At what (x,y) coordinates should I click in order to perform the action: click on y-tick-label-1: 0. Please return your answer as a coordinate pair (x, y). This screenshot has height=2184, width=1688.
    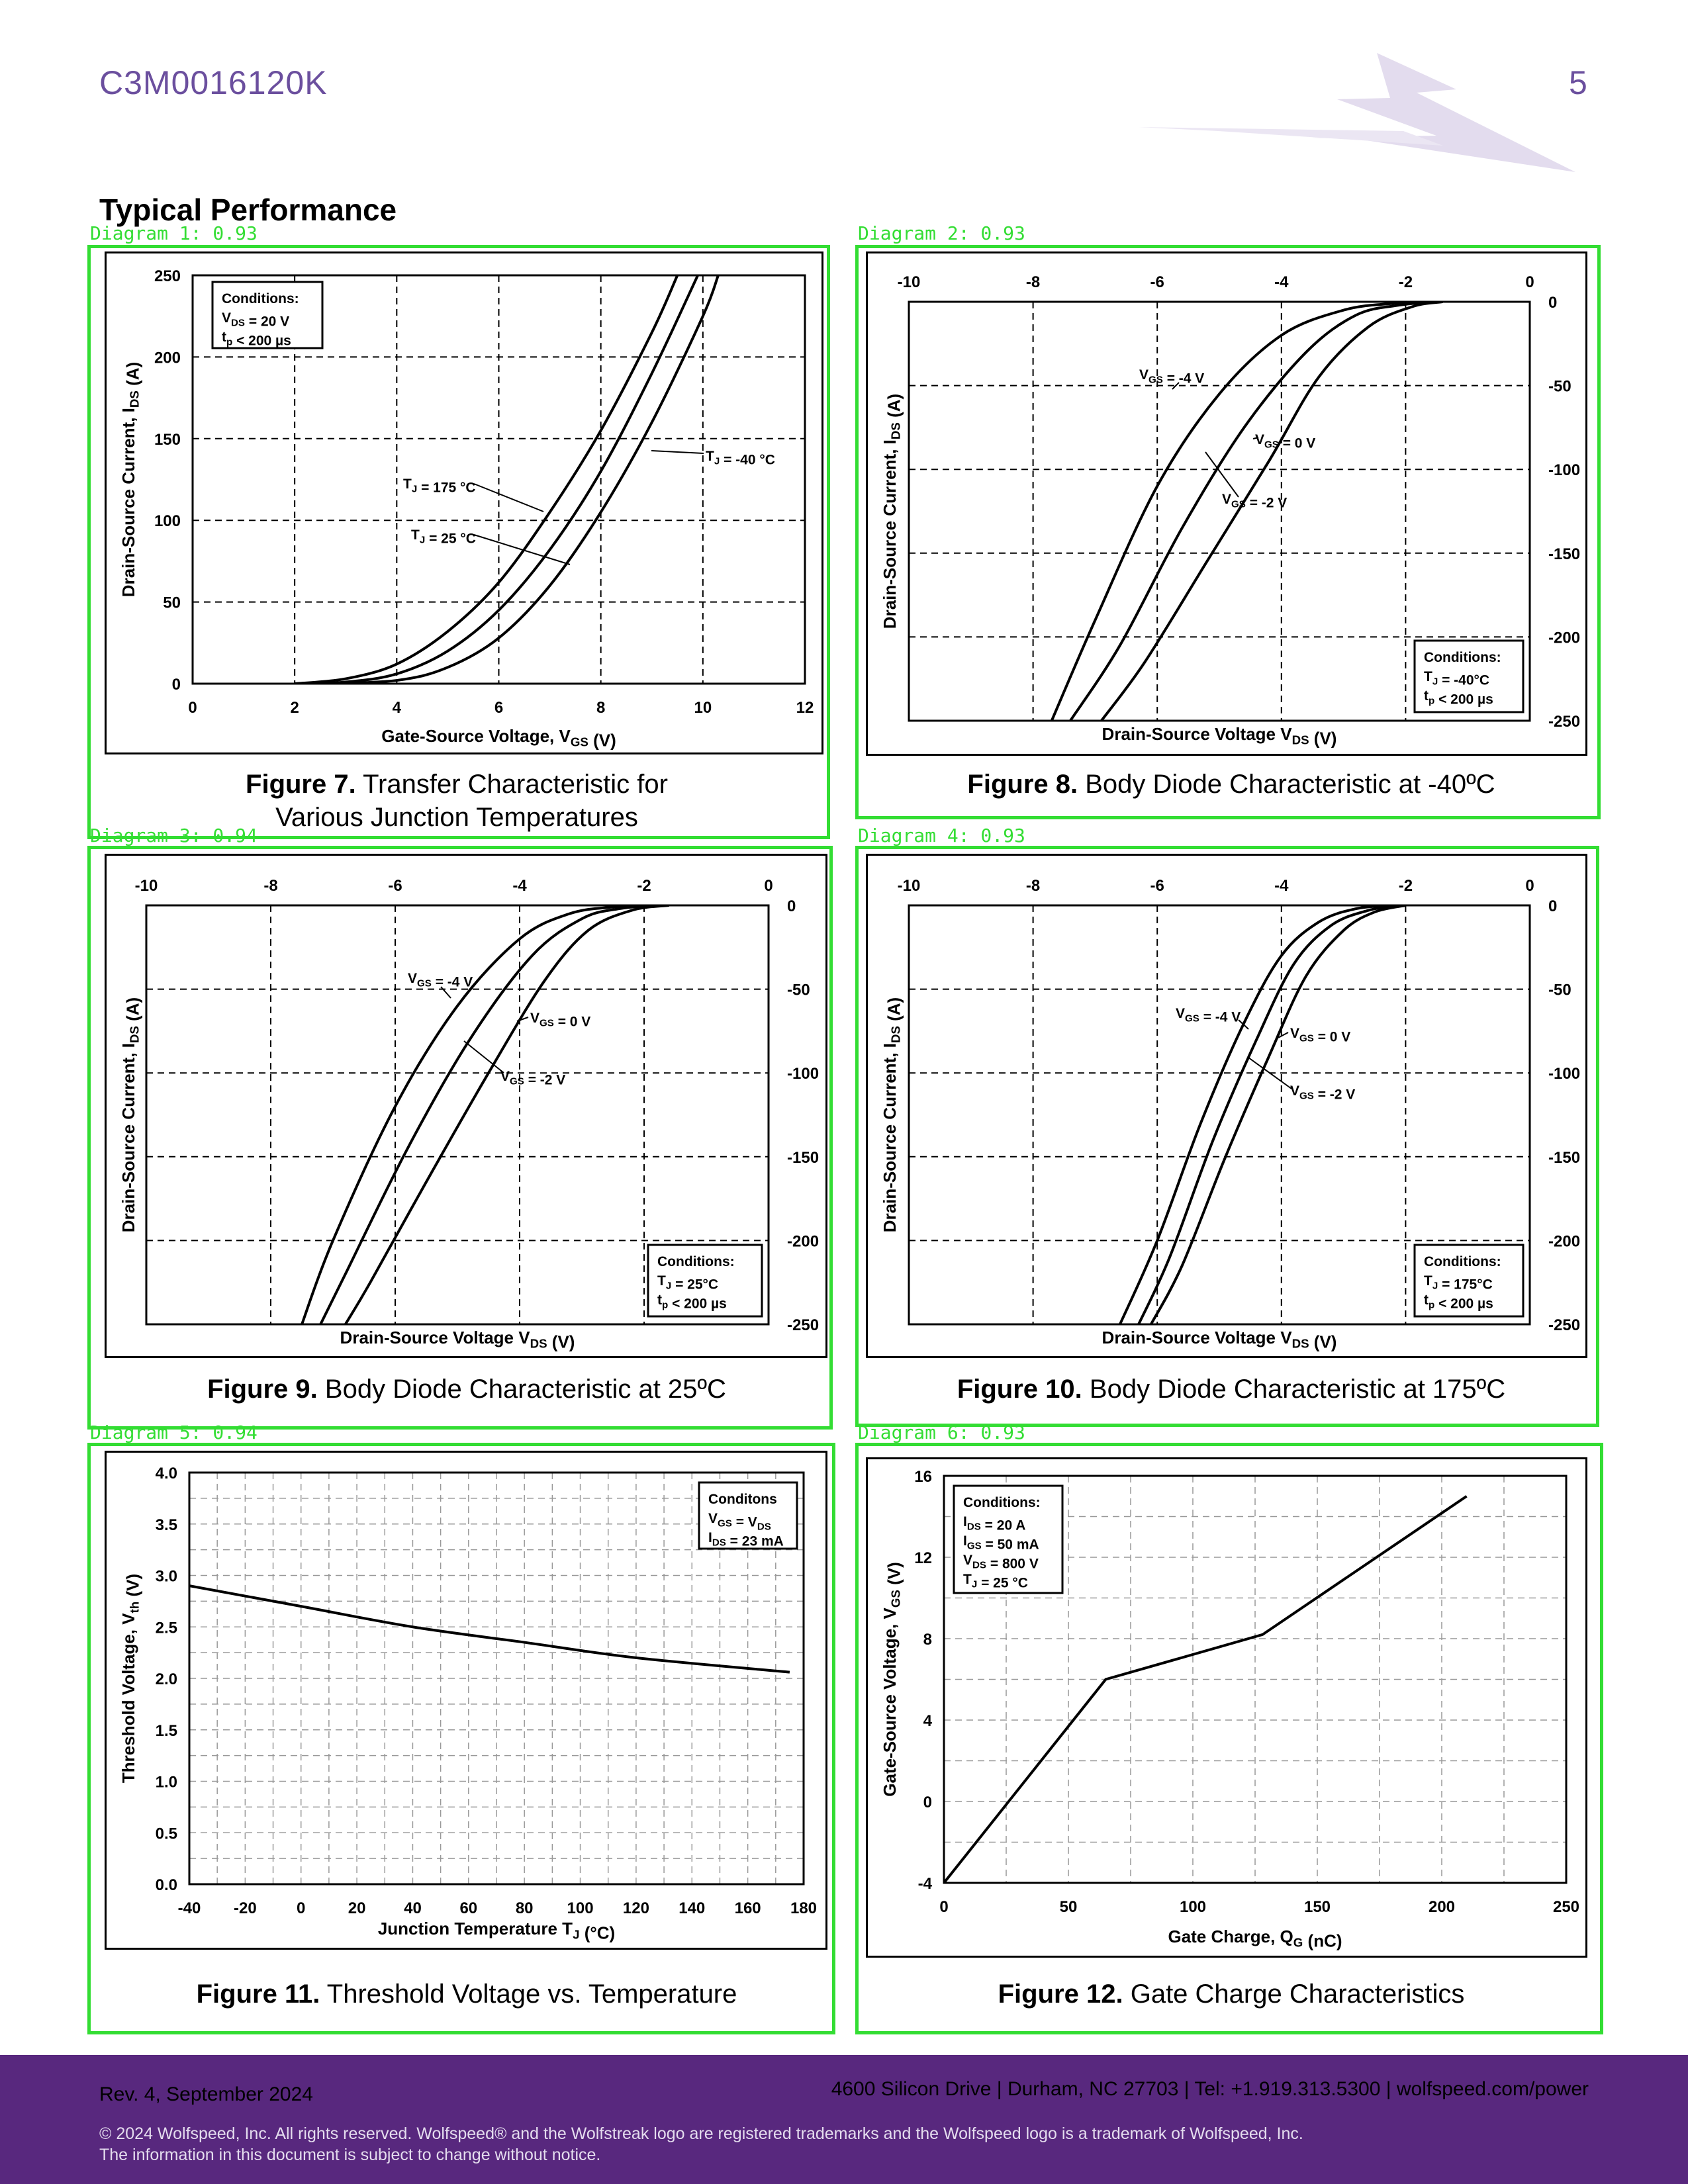
    Looking at the image, I should click on (927, 1803).